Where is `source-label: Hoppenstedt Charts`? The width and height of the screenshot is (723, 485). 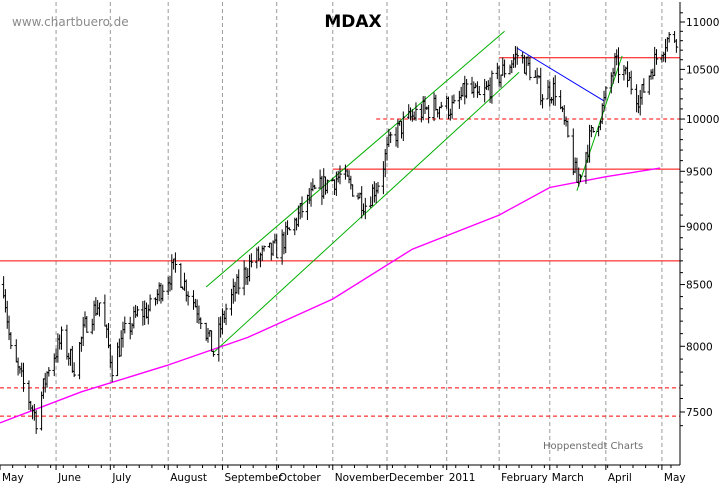 source-label: Hoppenstedt Charts is located at coordinates (593, 446).